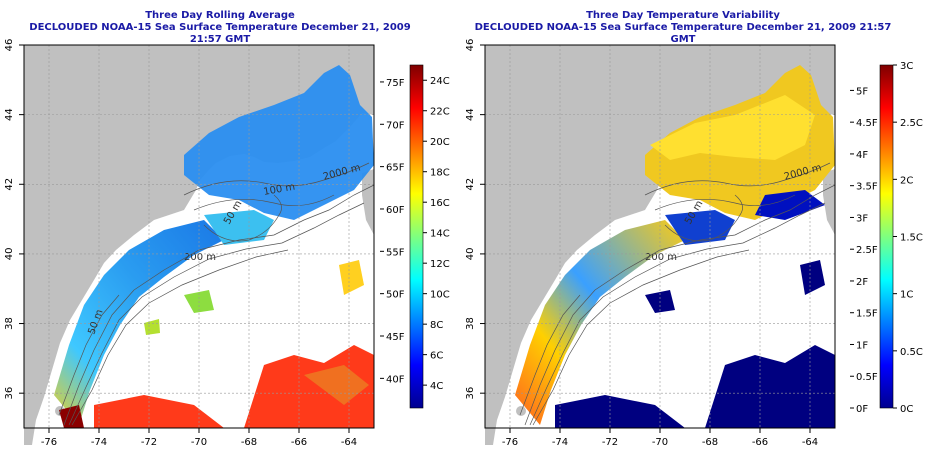 This screenshot has width=950, height=475. I want to click on left-colorbar-gradient, so click(416, 236).